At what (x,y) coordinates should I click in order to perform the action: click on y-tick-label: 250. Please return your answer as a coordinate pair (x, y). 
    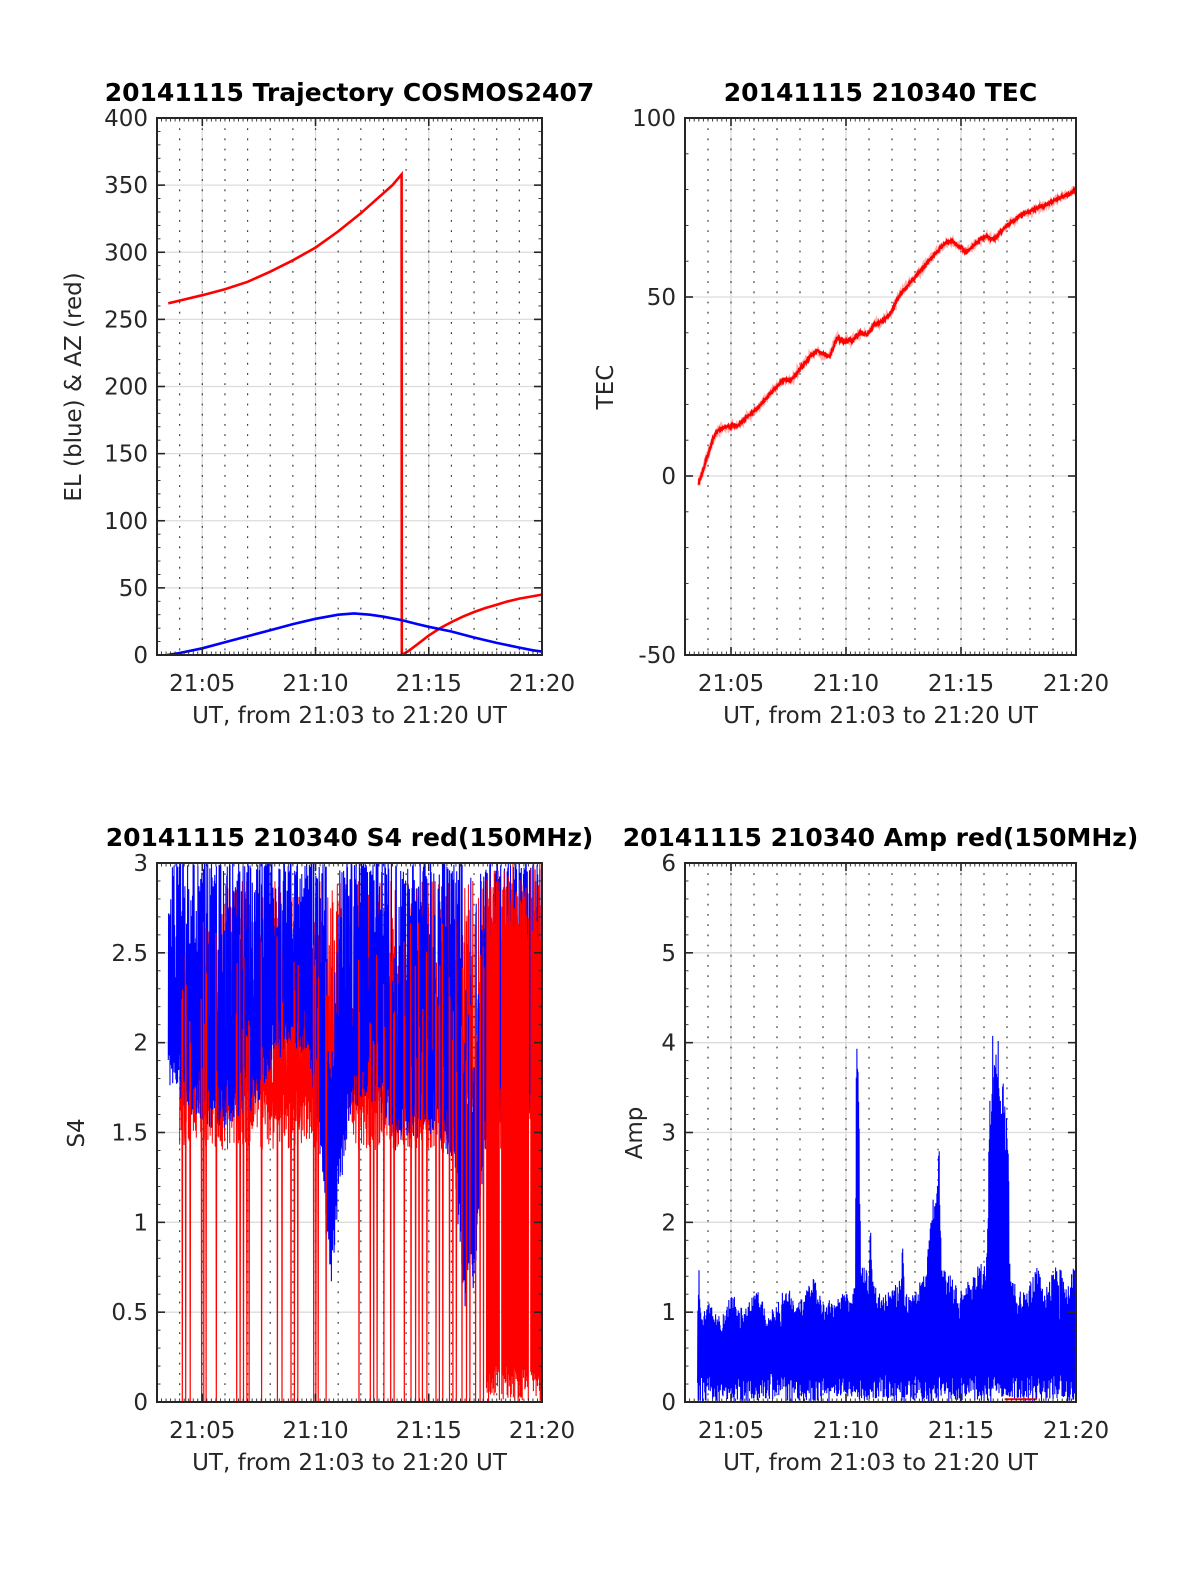
    Looking at the image, I should click on (126, 320).